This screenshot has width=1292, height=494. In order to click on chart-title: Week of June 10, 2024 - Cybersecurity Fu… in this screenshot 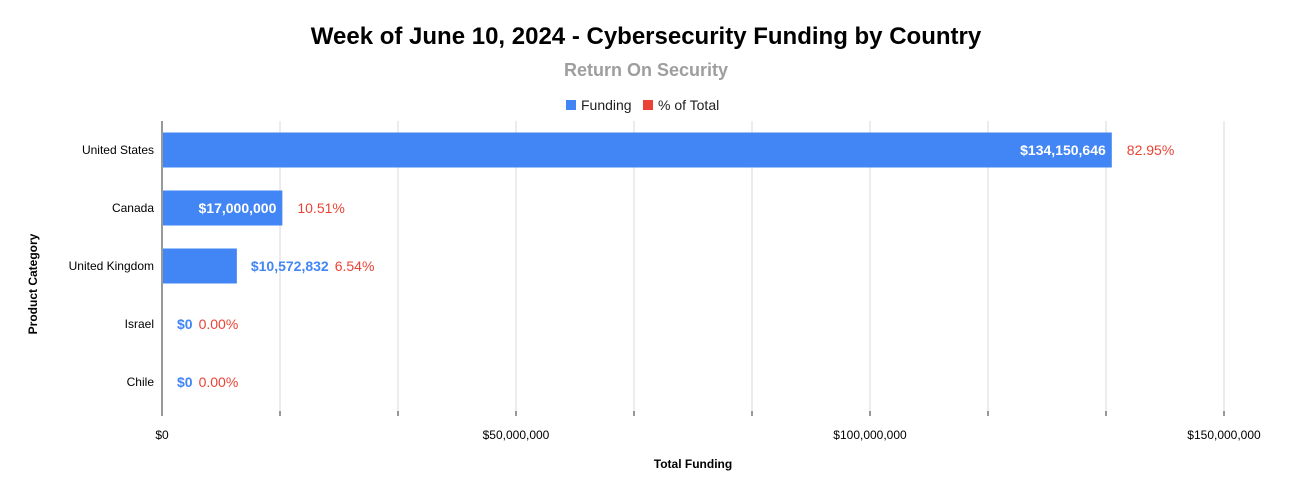, I will do `click(646, 36)`.